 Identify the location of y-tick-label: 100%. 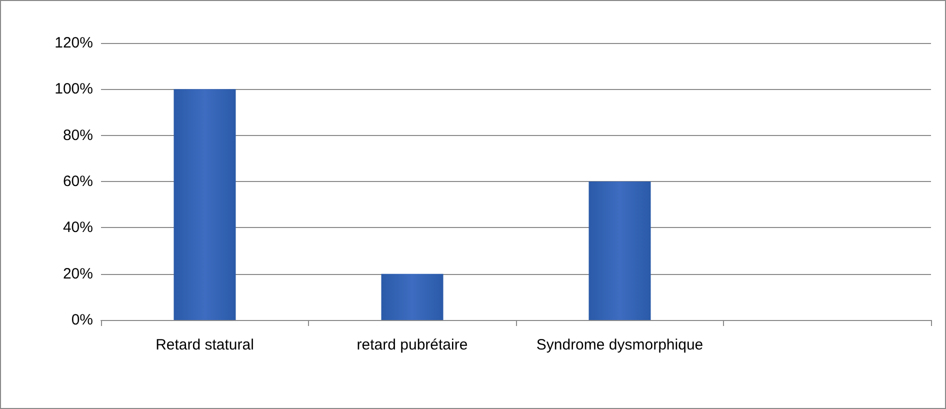
(73, 89).